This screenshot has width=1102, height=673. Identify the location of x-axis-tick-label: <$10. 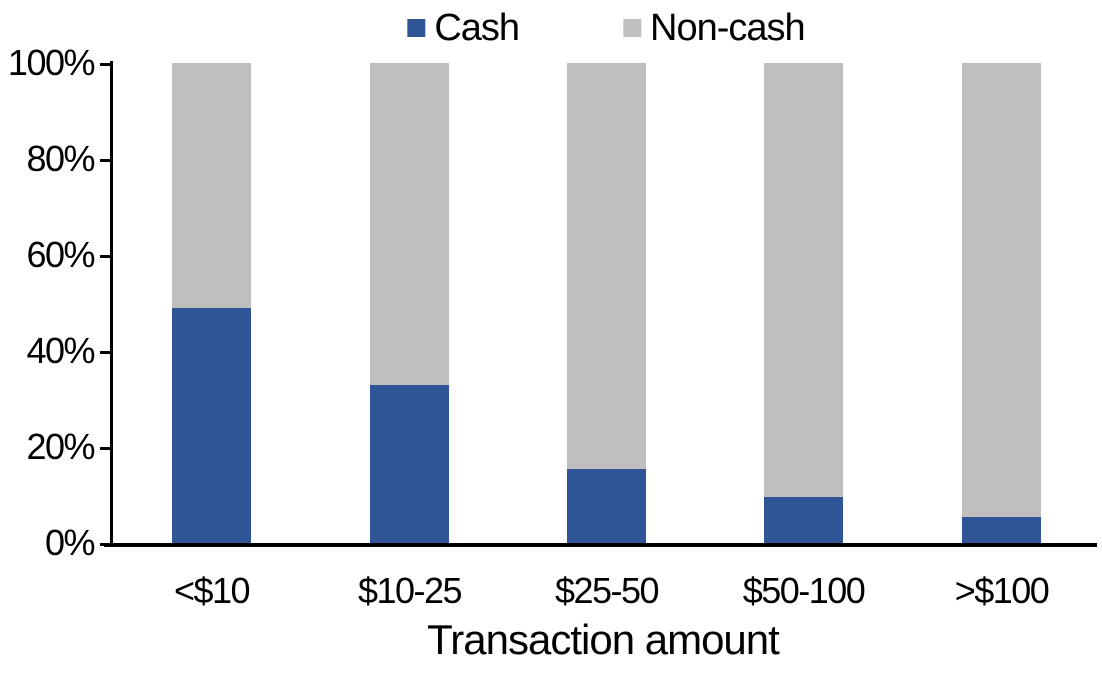
(212, 590).